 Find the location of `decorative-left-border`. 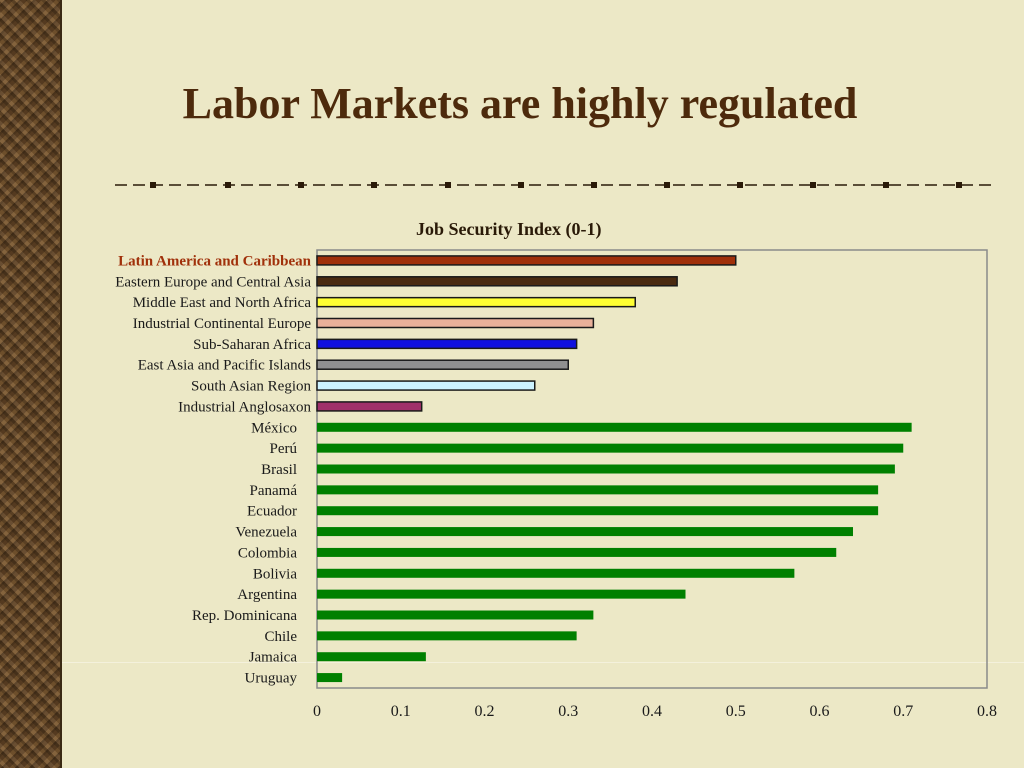

decorative-left-border is located at coordinates (30, 384).